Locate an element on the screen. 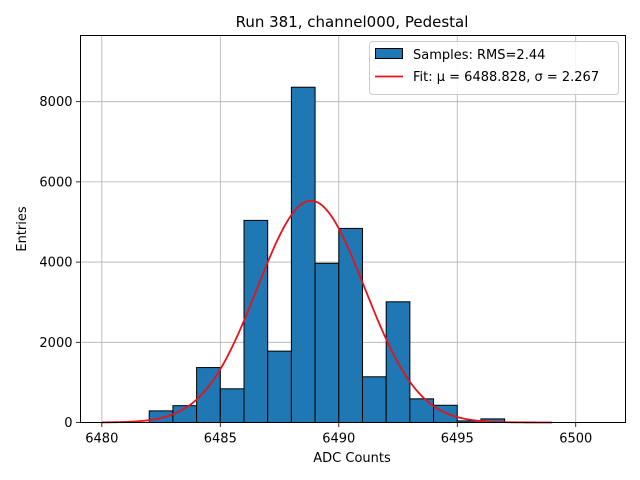 The width and height of the screenshot is (640, 480). legend-label-fit: Fit: μ = 6488.828, σ = 2.267 is located at coordinates (506, 77).